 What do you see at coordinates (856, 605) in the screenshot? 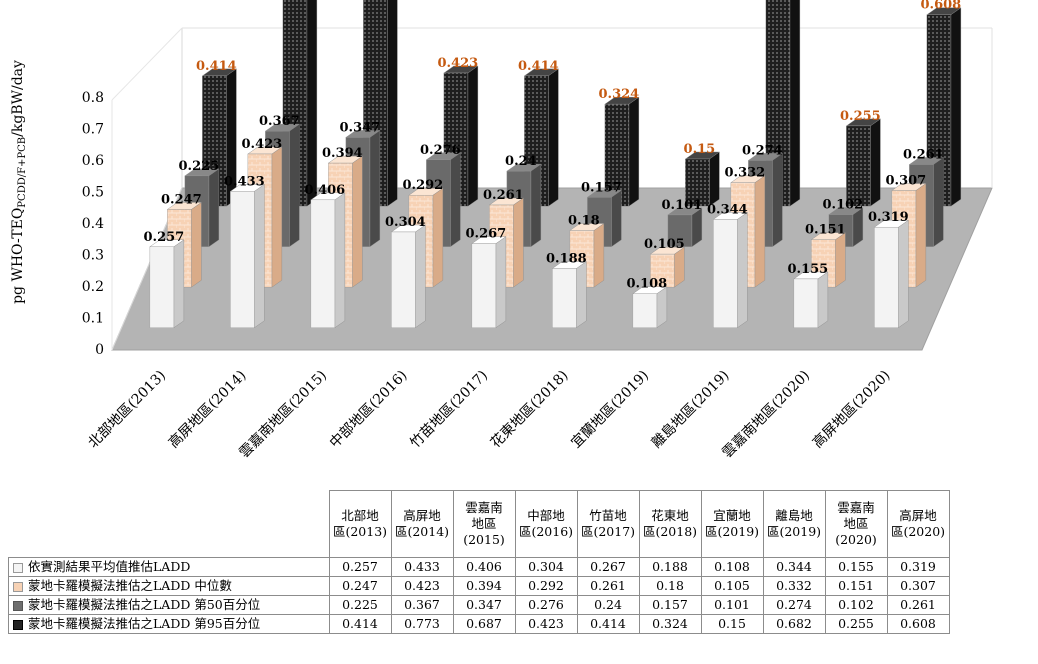
I see `table-cell: 0.102` at bounding box center [856, 605].